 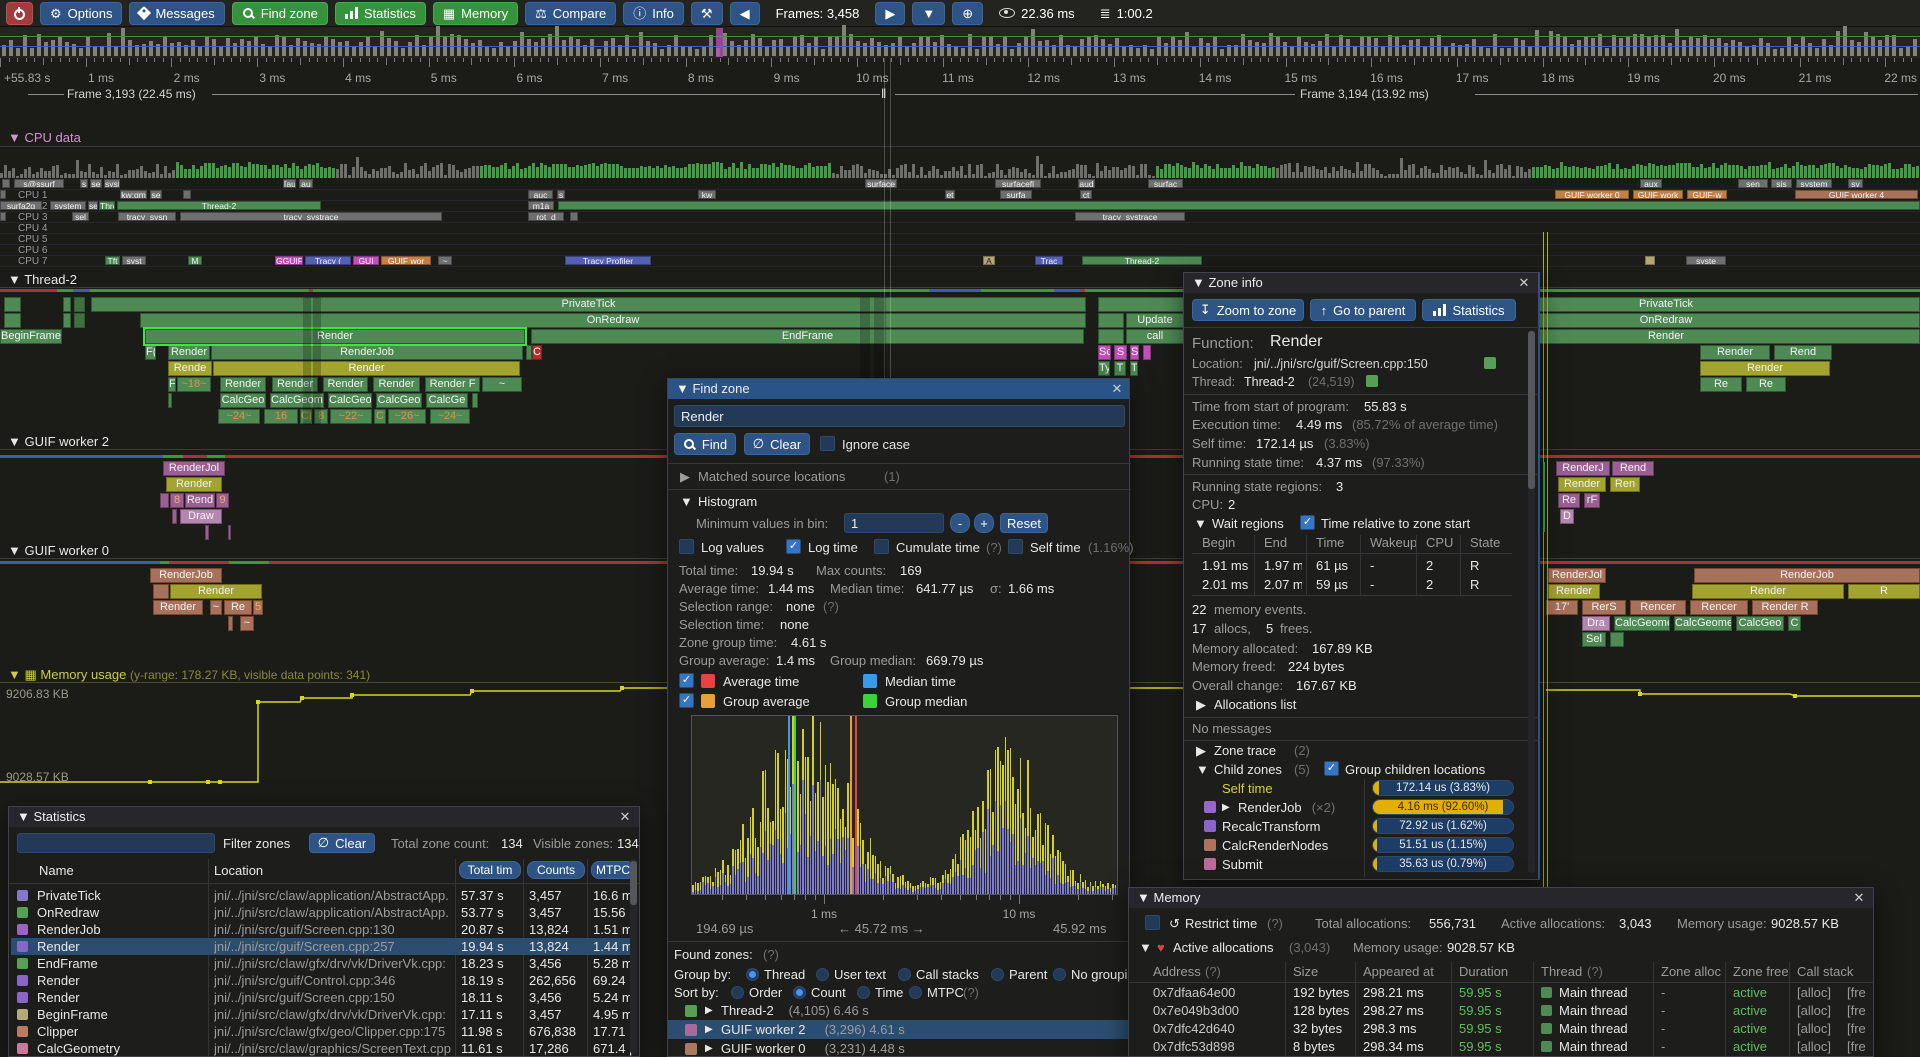 What do you see at coordinates (194, 384) in the screenshot?
I see `timeline-zone: ~18~` at bounding box center [194, 384].